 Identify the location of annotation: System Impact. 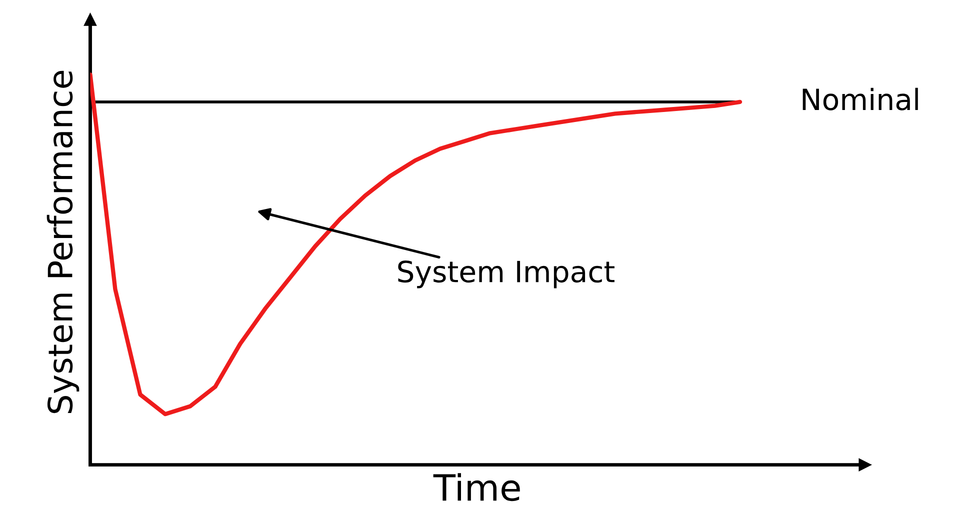
(506, 274).